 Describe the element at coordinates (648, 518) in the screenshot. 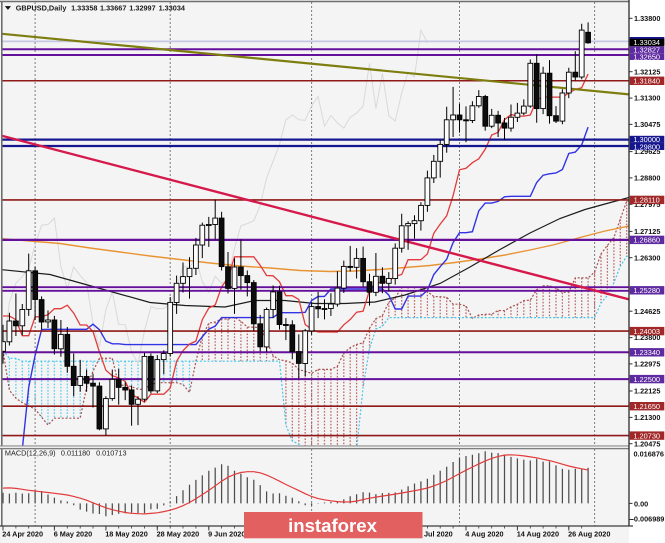

I see `svg-text: -0.006989` at that location.